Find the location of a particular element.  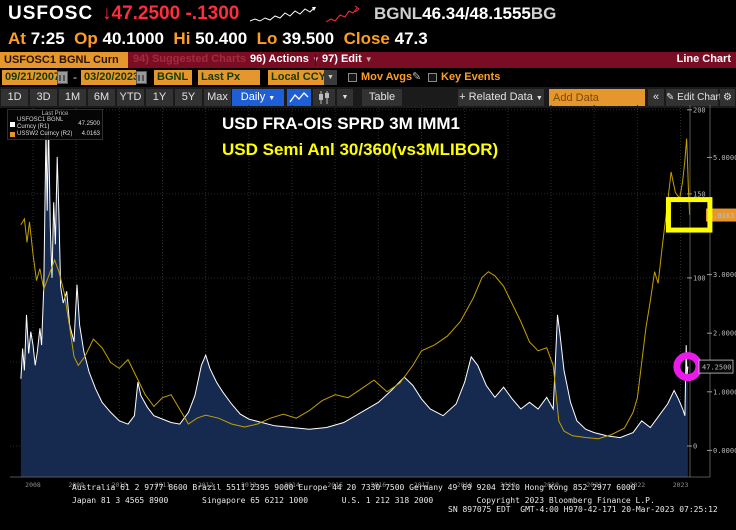

legend-item: USFOSC1 BGNL Curncy (R1) 47.2500 is located at coordinates (55, 124).